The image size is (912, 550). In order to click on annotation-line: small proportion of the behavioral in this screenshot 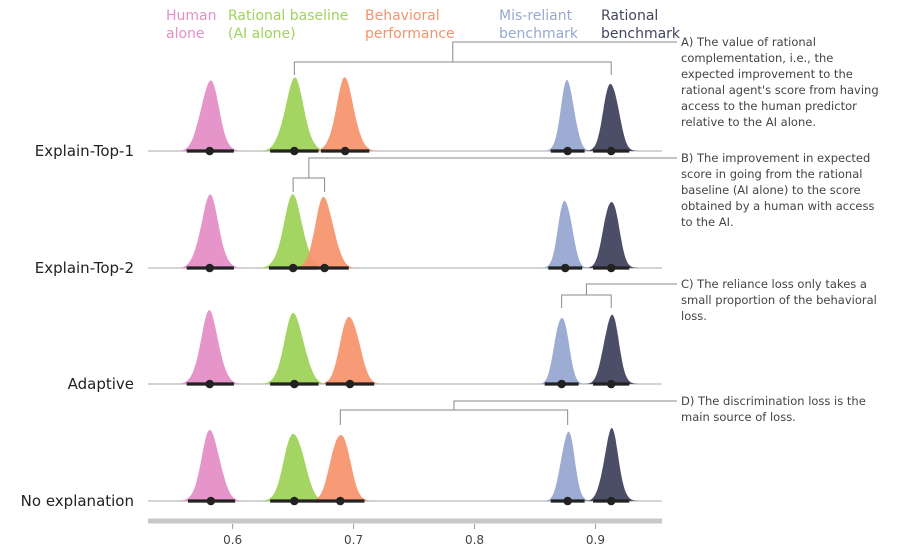, I will do `click(779, 300)`.